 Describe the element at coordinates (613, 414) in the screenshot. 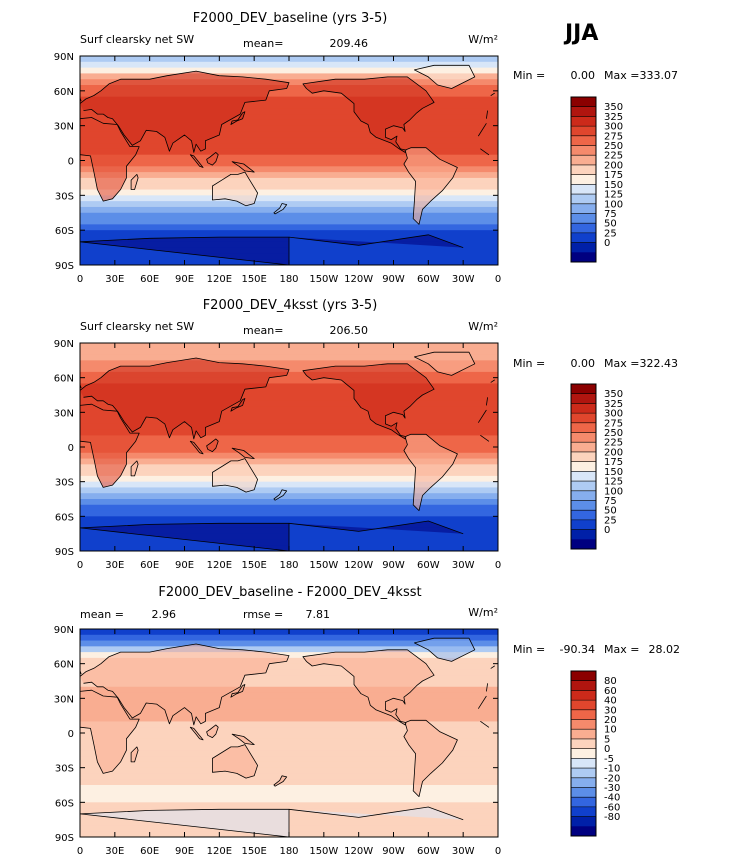

I see `colorbar-label: 300` at that location.